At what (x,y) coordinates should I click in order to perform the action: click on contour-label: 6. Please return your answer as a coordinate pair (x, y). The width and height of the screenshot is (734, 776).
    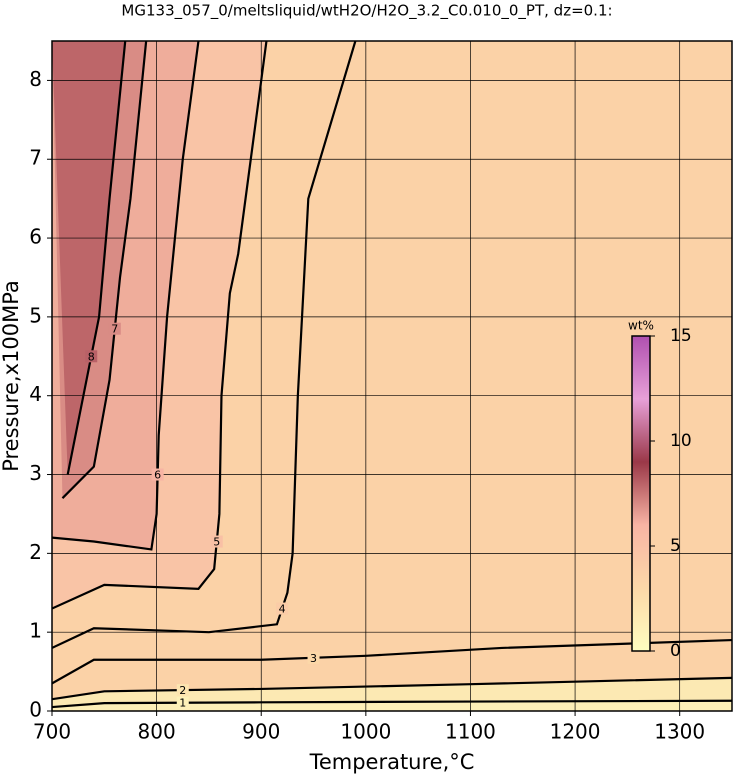
    Looking at the image, I should click on (157, 475).